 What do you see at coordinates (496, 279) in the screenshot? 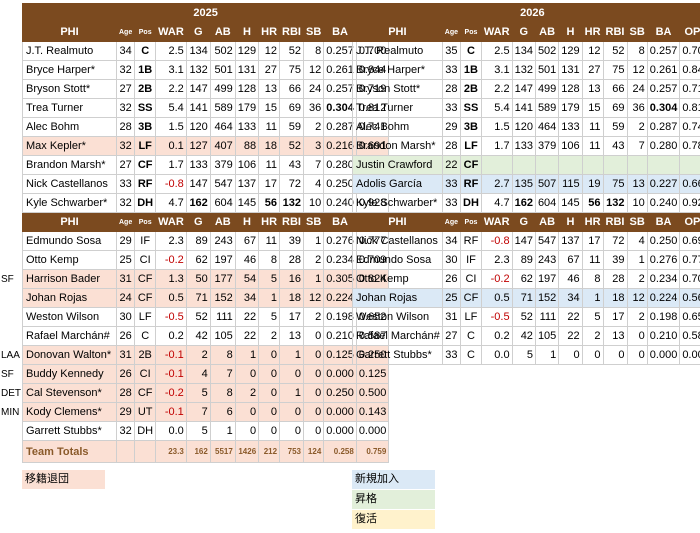
I see `stat-cell: -0.2` at bounding box center [496, 279].